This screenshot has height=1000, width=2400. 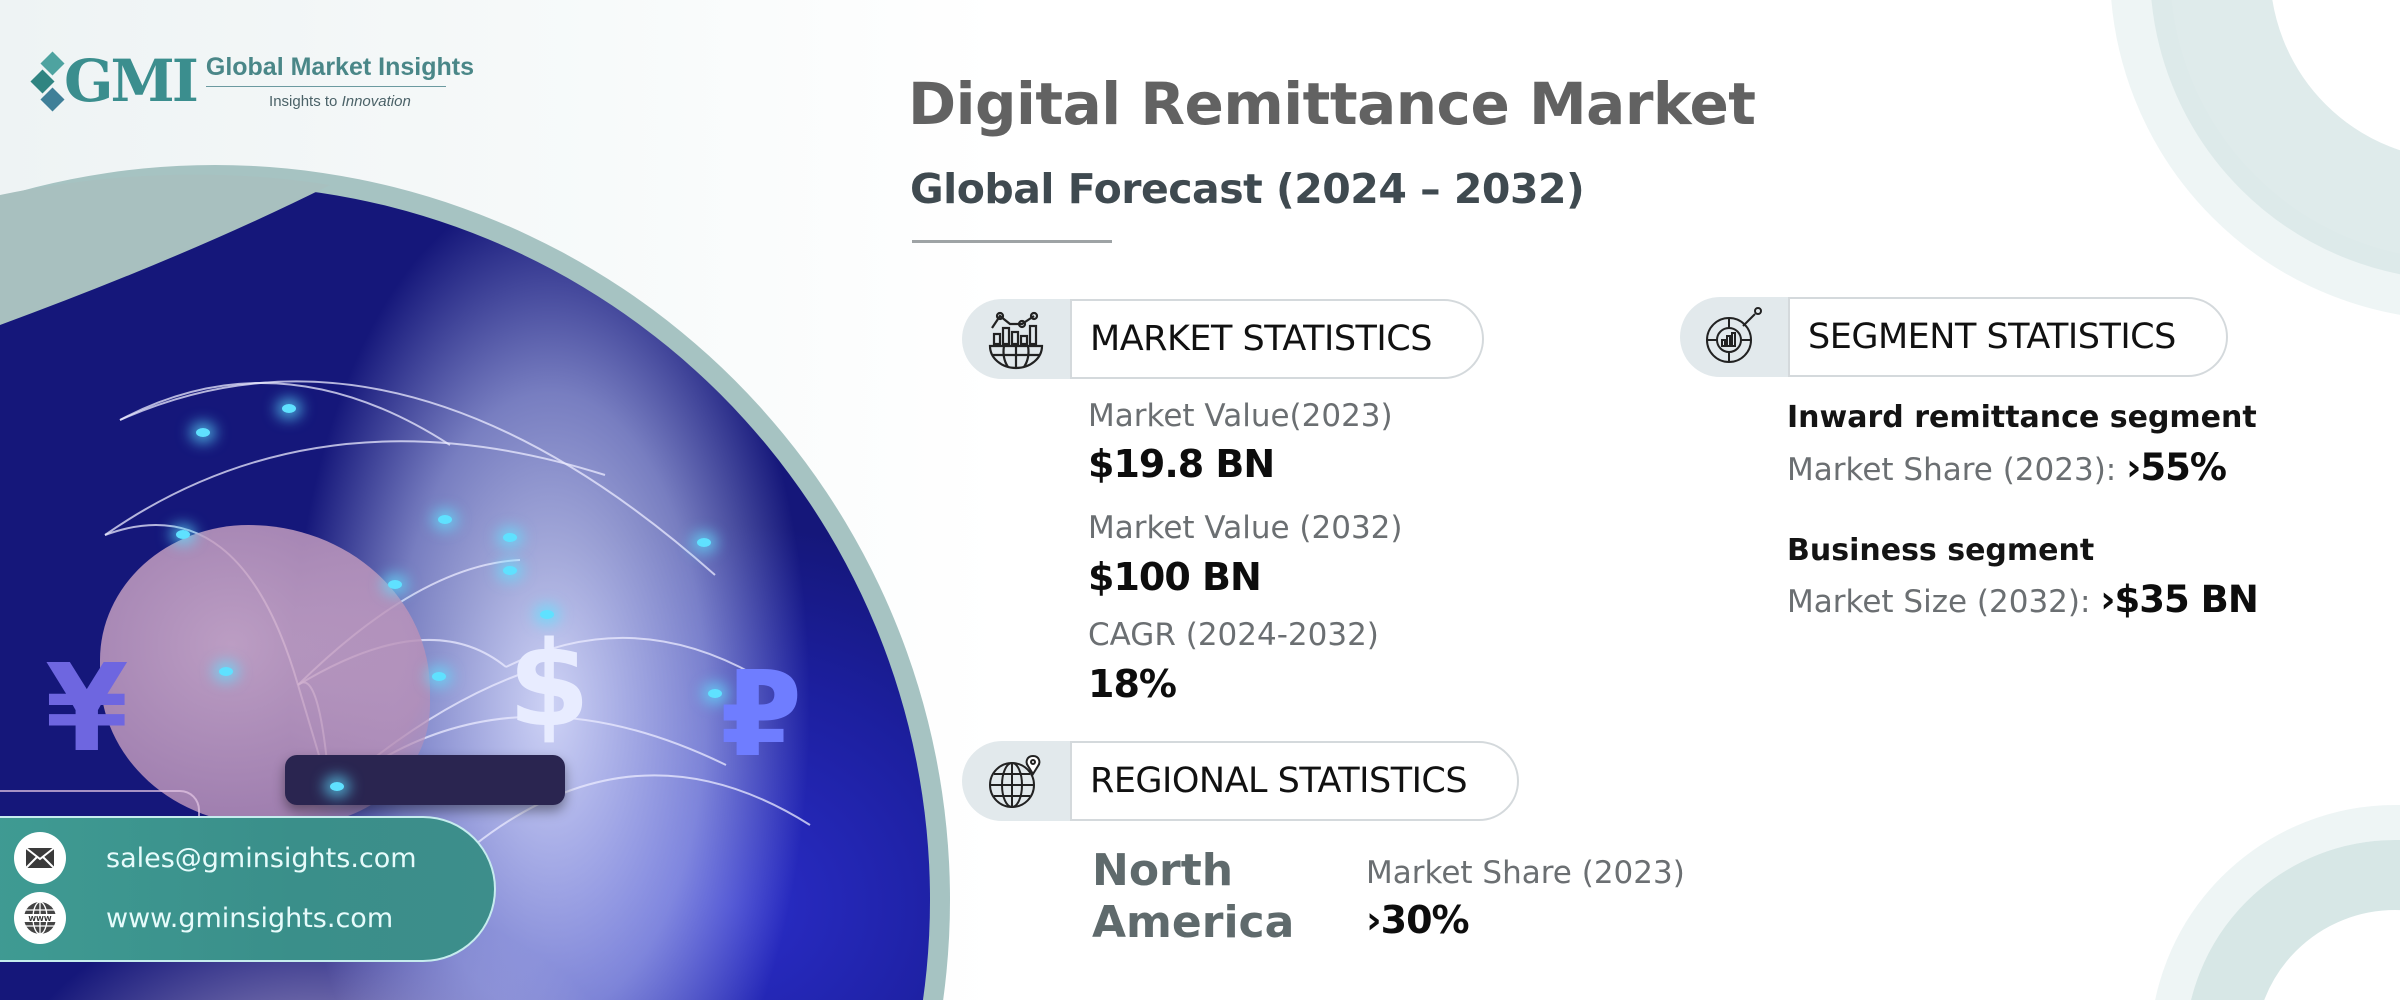 What do you see at coordinates (250, 918) in the screenshot?
I see `contact-website: www.gminsights.com` at bounding box center [250, 918].